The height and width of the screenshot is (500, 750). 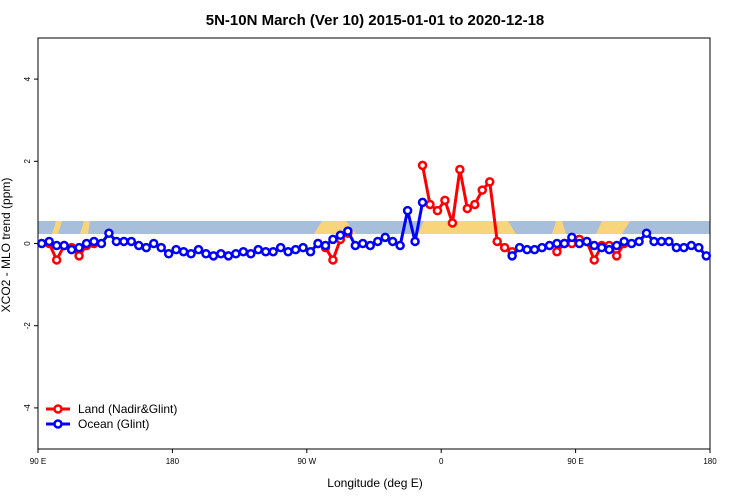 I want to click on legend-marker, so click(x=58, y=424).